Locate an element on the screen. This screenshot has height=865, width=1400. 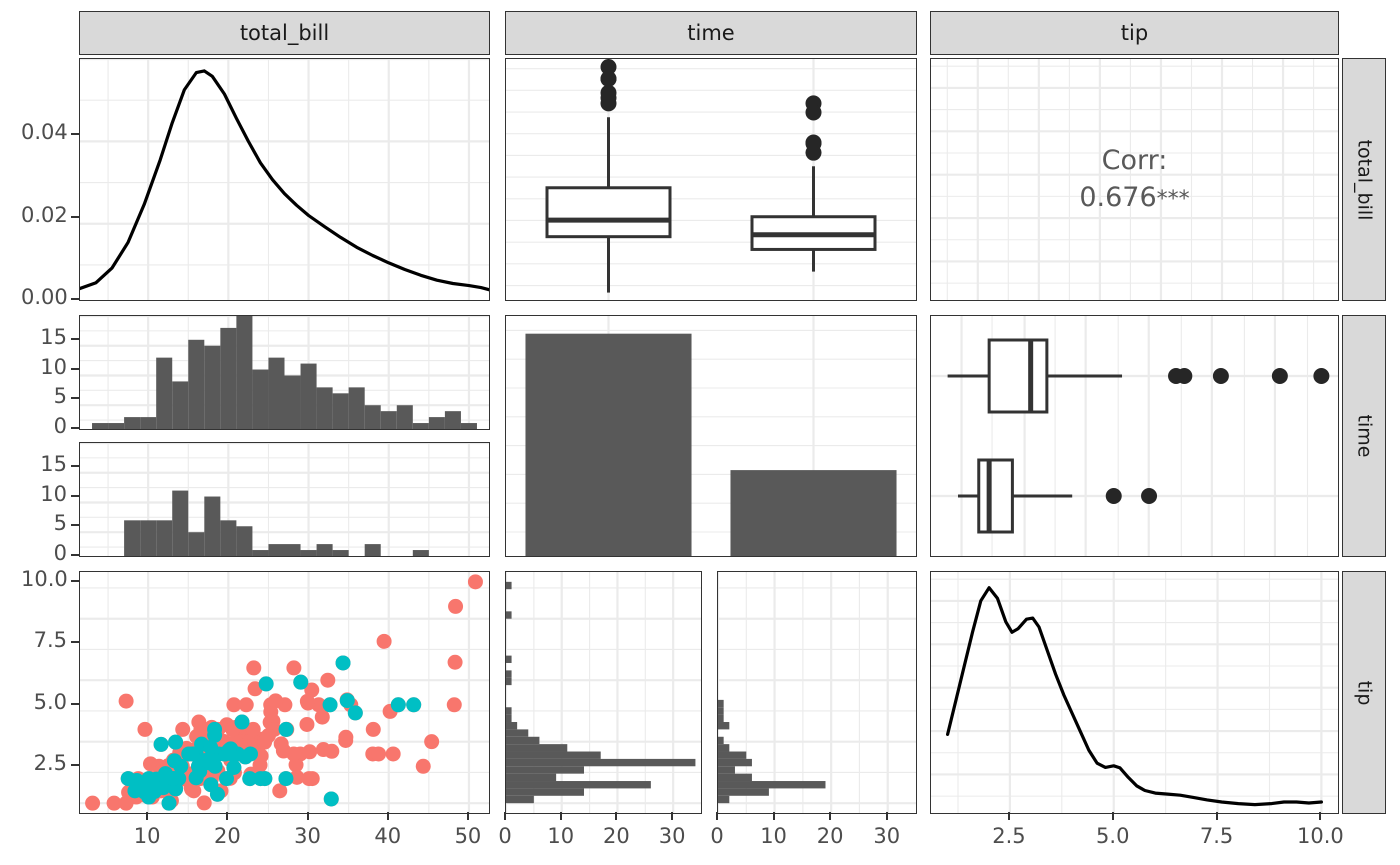
column-strip-total-bill: total_bill is located at coordinates (284, 33).